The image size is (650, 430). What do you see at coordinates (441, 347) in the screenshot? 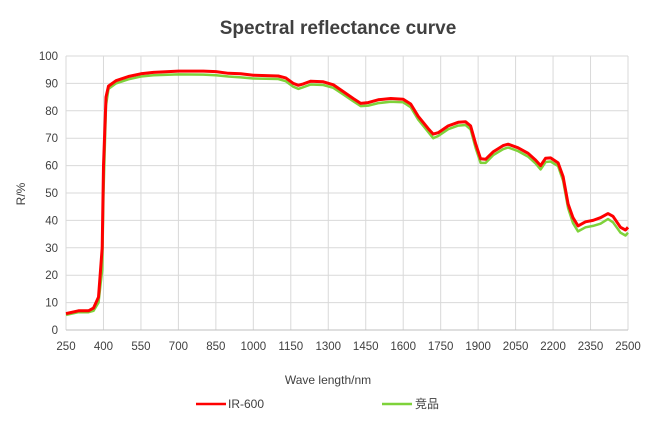
I see `x-tick-label: 1750` at bounding box center [441, 347].